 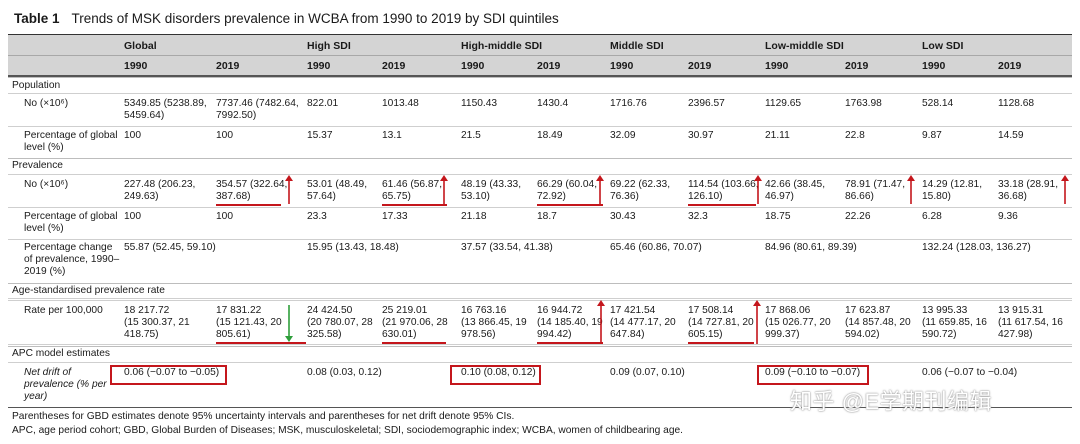 I want to click on header-year-11: 2019, so click(x=1010, y=66).